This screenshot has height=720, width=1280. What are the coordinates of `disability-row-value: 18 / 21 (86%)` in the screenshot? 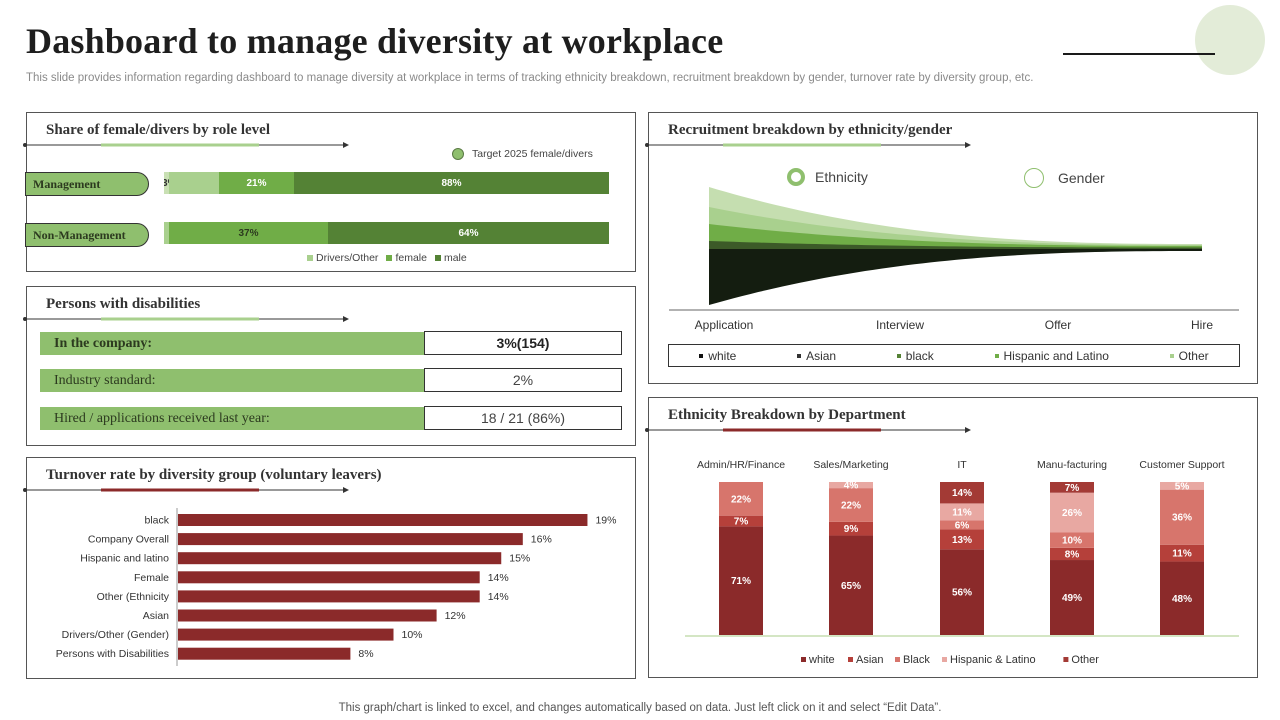 It's located at (523, 418).